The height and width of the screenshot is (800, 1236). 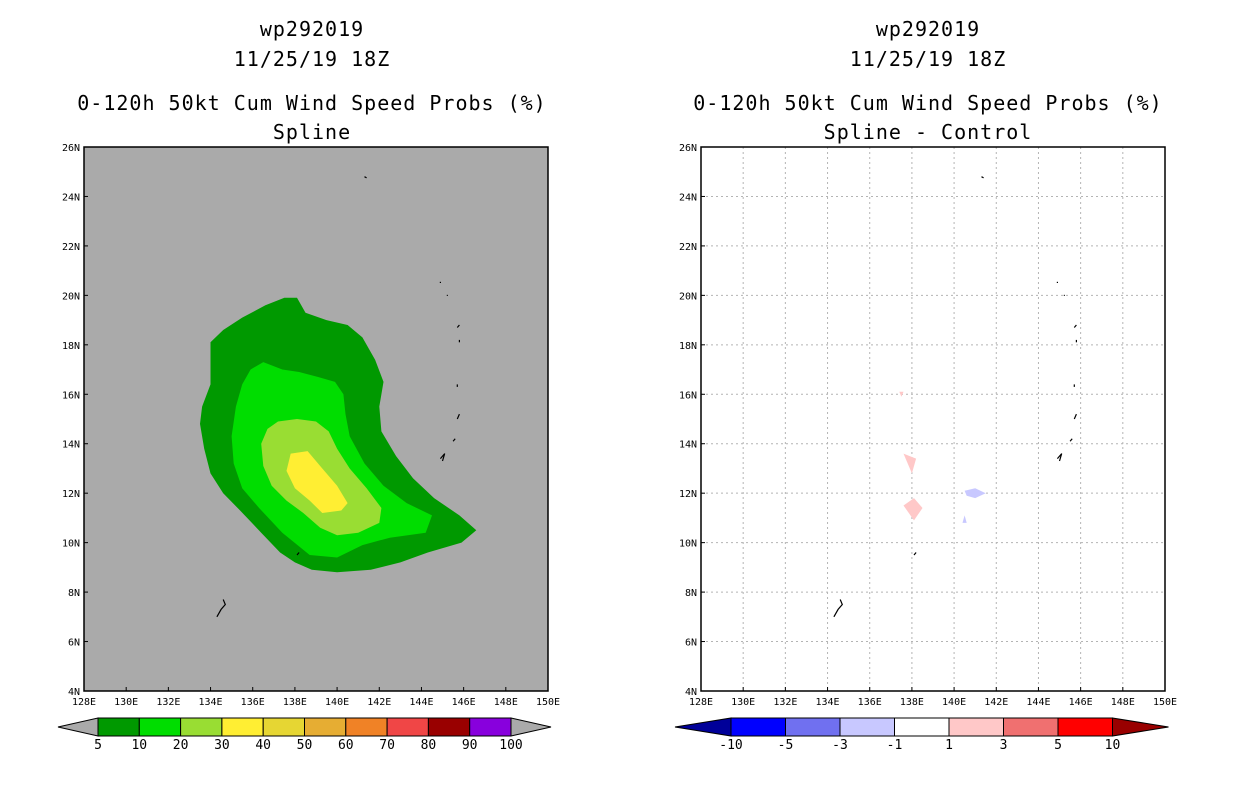 What do you see at coordinates (895, 745) in the screenshot?
I see `colorbar-label: -1` at bounding box center [895, 745].